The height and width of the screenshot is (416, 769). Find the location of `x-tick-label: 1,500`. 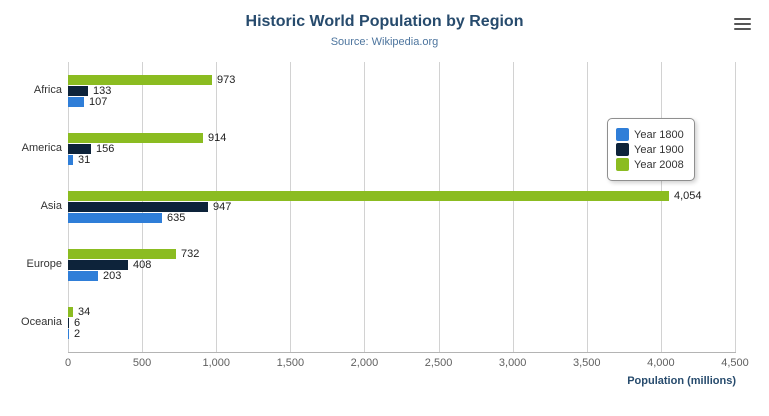

x-tick-label: 1,500 is located at coordinates (290, 363).